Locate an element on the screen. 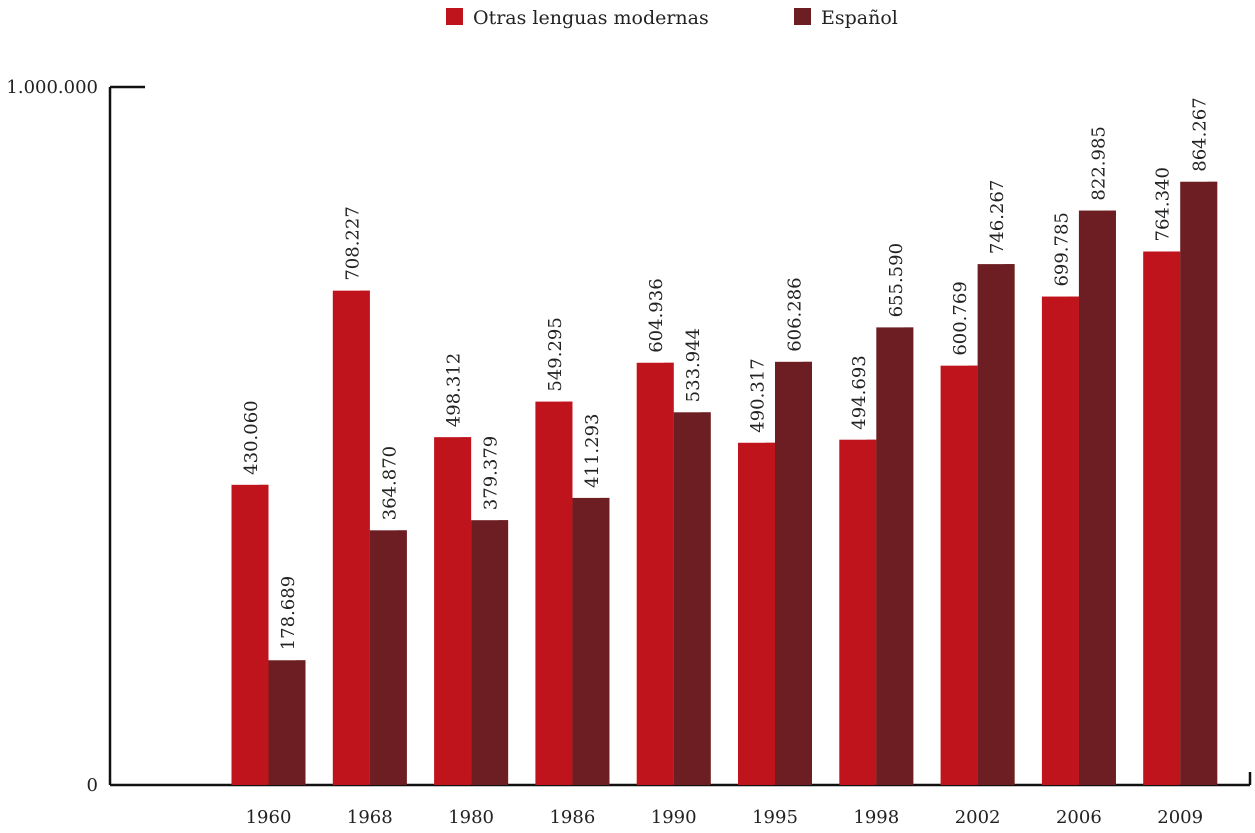 The height and width of the screenshot is (833, 1255). x-tick-label: 1998 is located at coordinates (876, 817).